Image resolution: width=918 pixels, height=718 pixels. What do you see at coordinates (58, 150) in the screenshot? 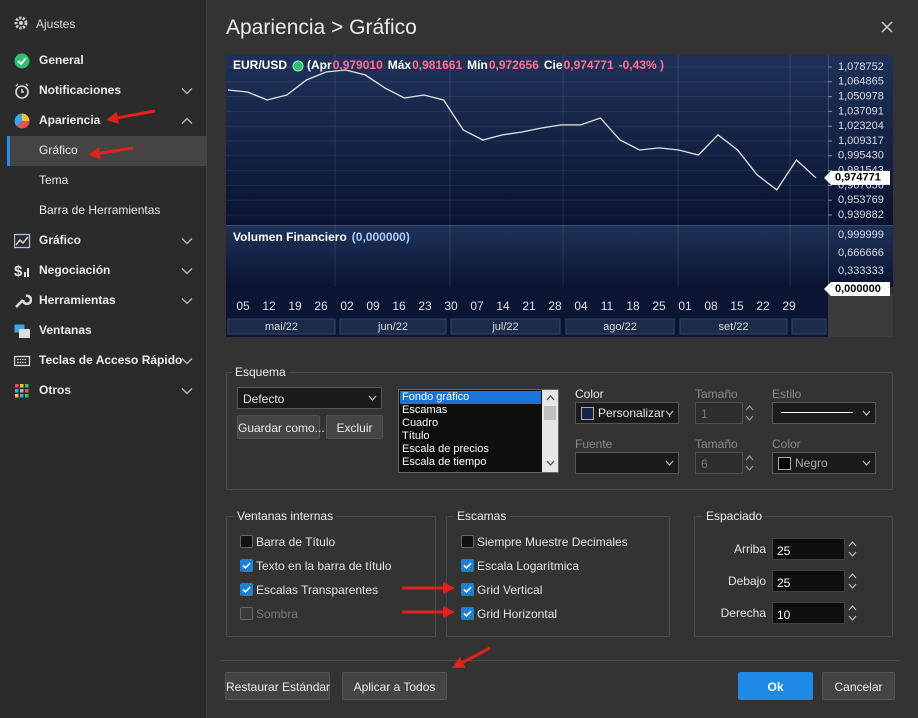
I see `submenu-item: Gráfico` at bounding box center [58, 150].